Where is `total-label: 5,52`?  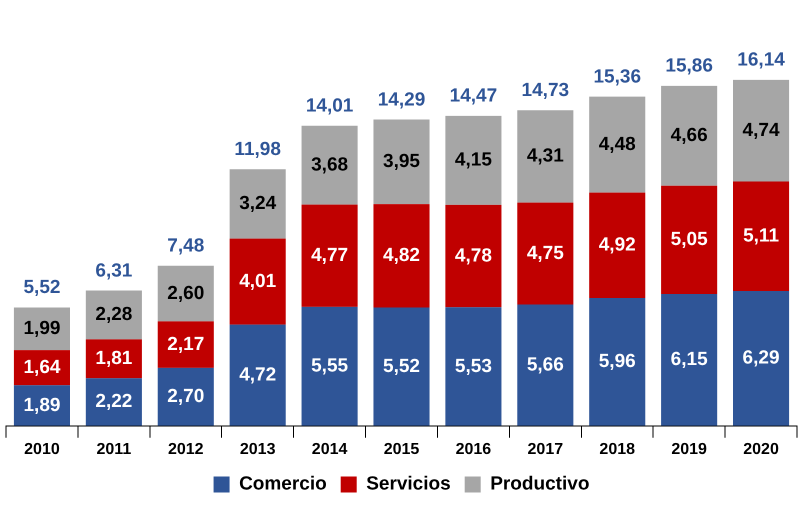 total-label: 5,52 is located at coordinates (41, 287).